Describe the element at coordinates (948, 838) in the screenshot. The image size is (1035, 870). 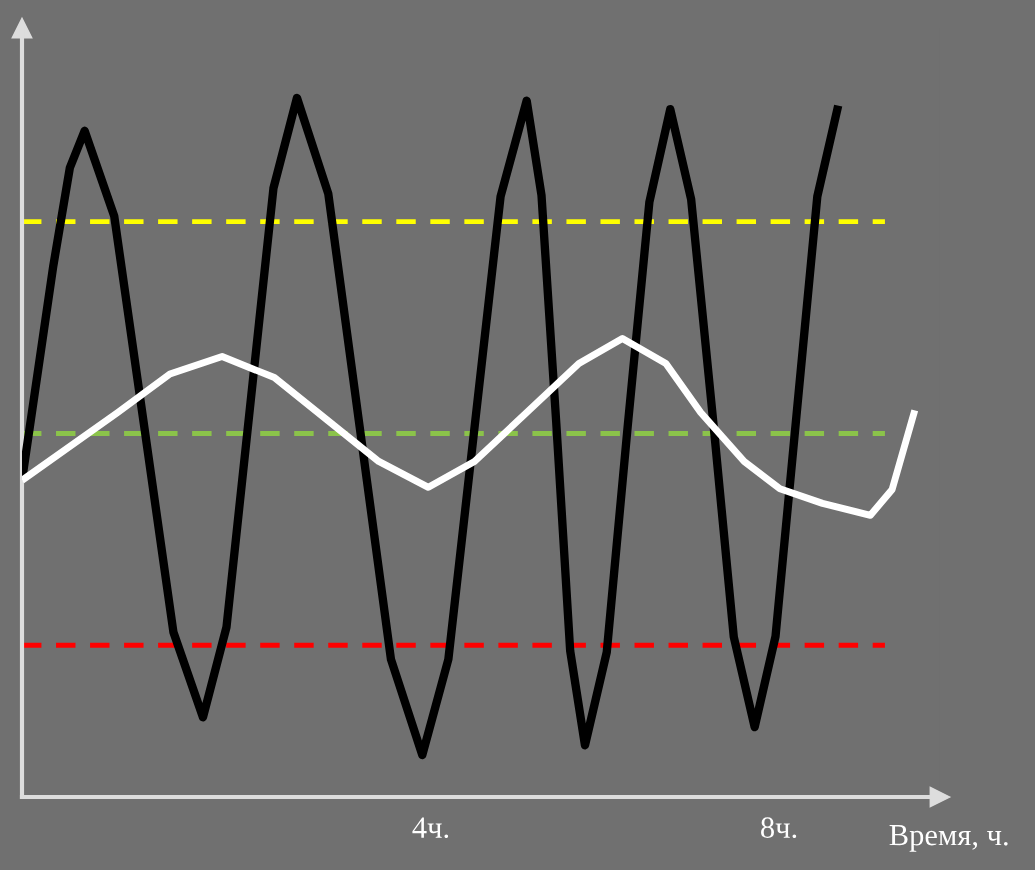
I see `x-axis-title: Время, ч.` at that location.